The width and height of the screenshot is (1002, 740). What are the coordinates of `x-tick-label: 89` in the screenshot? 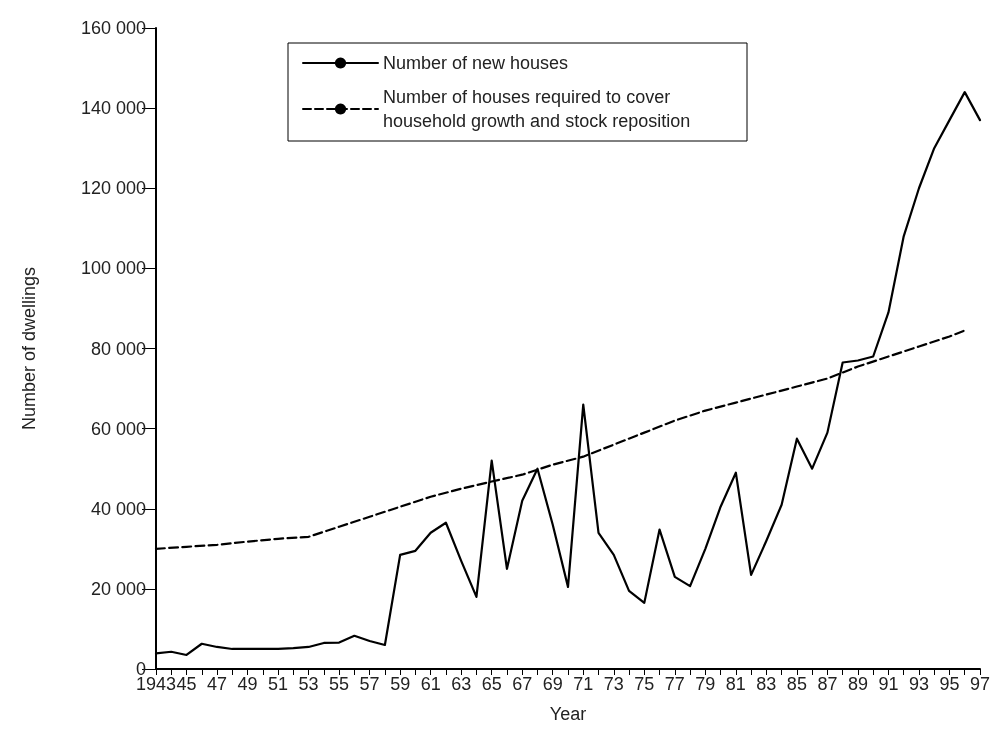 It's located at (857, 684).